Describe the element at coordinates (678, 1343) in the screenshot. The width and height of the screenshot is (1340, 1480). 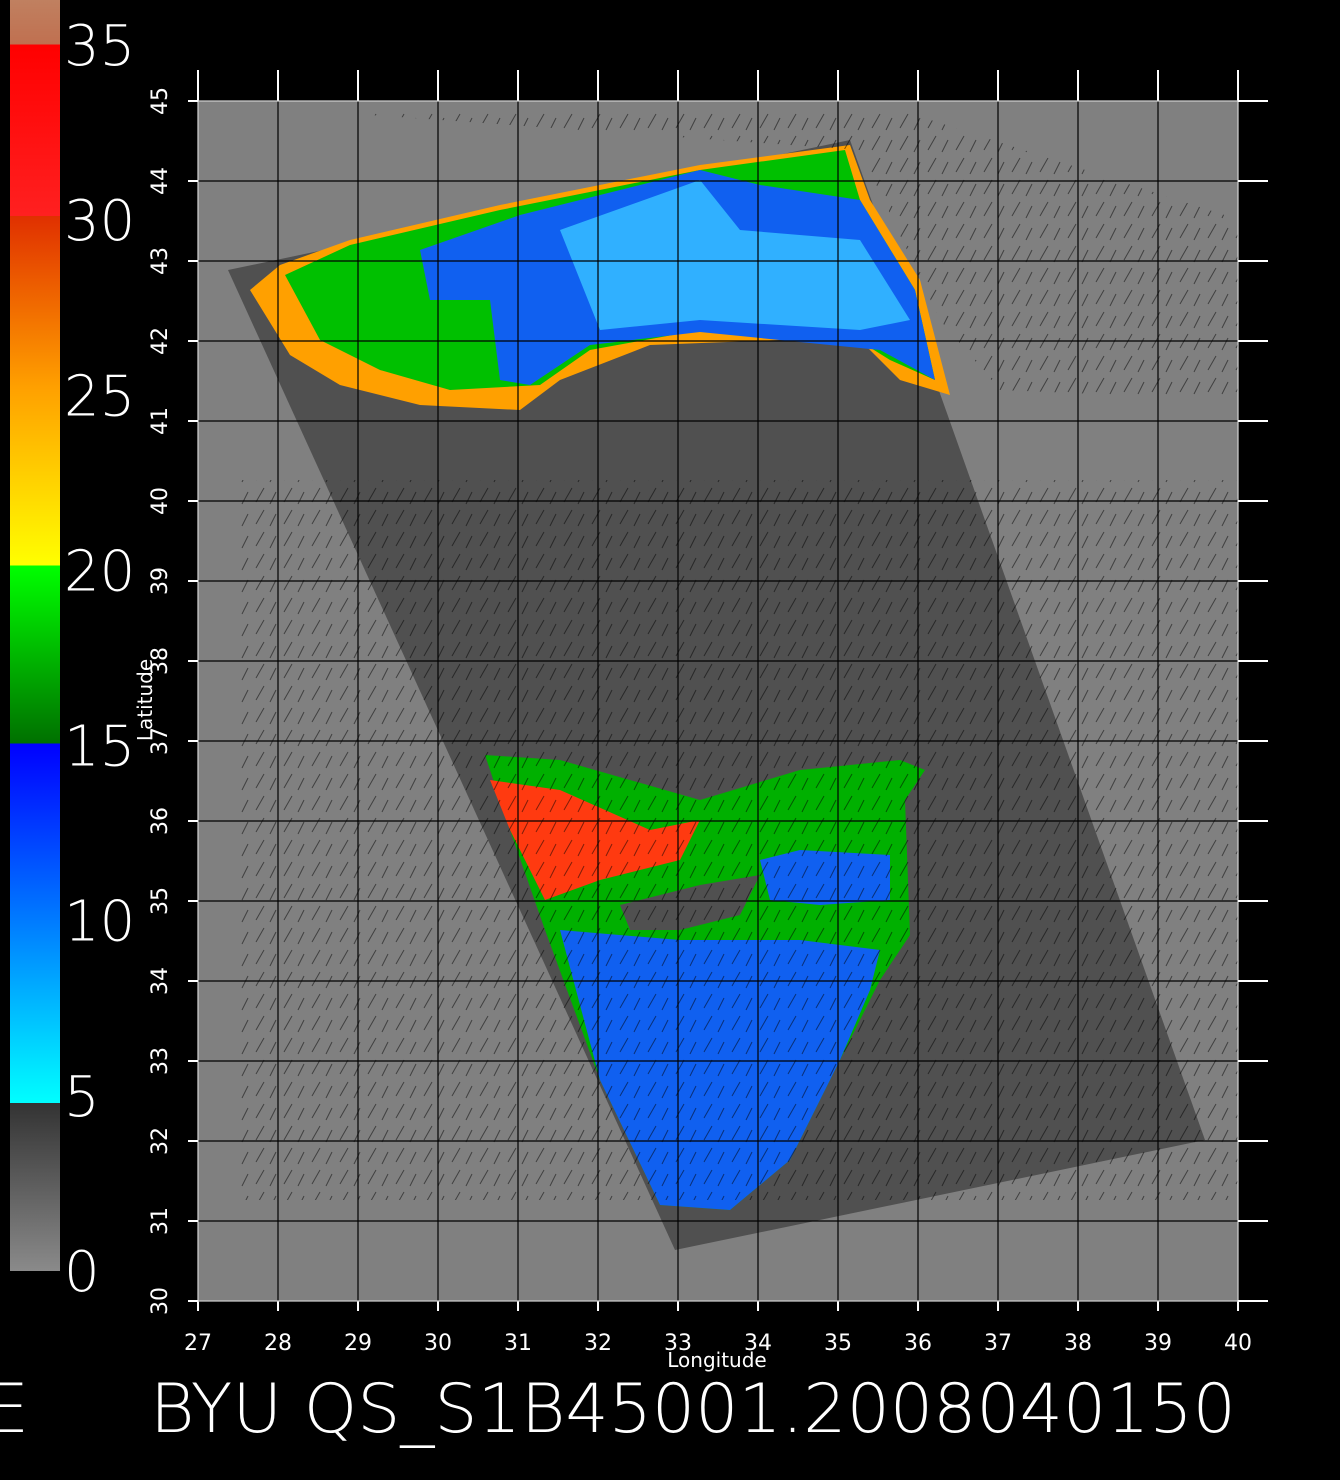
I see `x-tick-label: 33` at that location.